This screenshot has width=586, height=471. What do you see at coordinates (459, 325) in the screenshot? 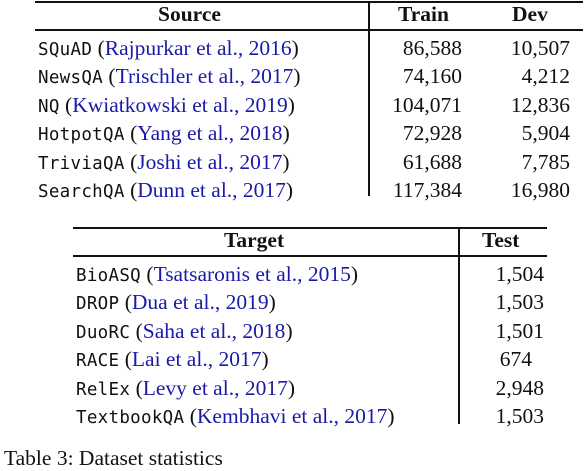
I see `target-column-divider` at bounding box center [459, 325].